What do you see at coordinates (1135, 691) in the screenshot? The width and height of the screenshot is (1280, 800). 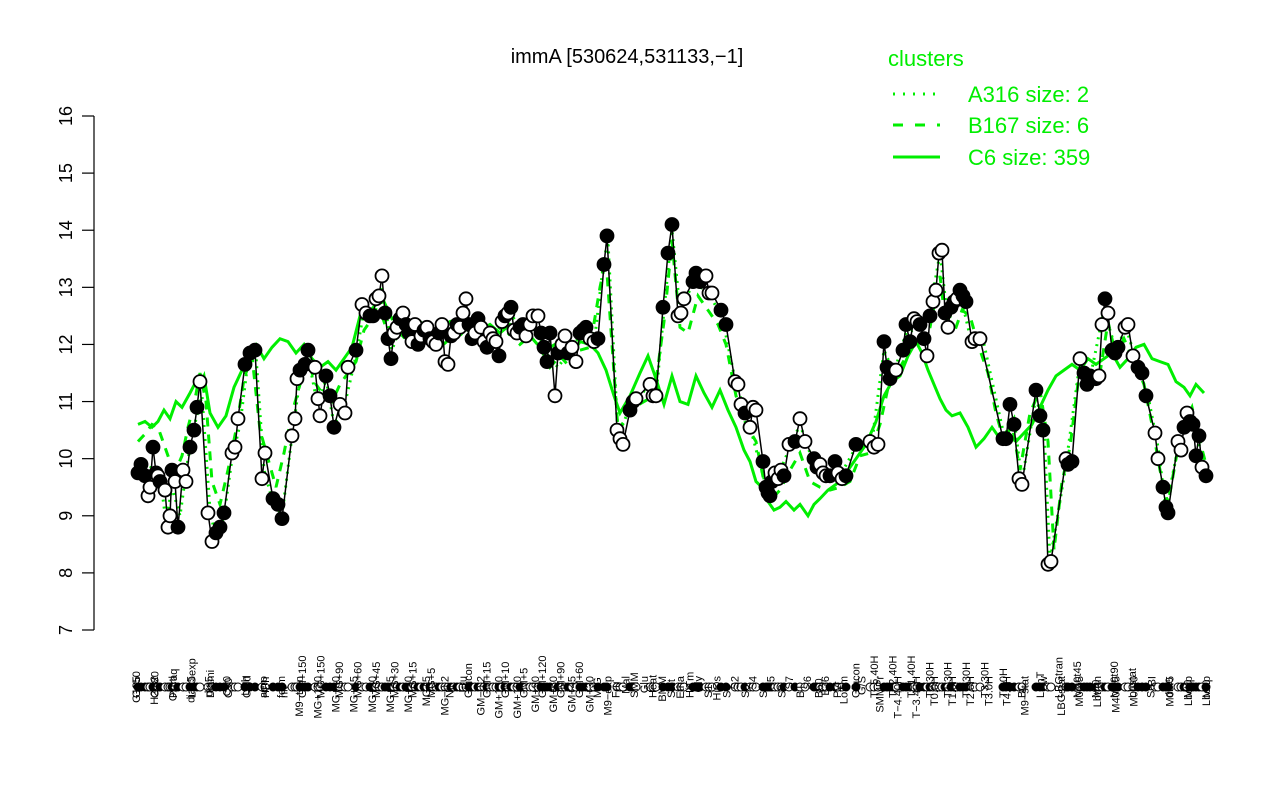 I see `x-tick-label-top: M0t90` at bounding box center [1135, 691].